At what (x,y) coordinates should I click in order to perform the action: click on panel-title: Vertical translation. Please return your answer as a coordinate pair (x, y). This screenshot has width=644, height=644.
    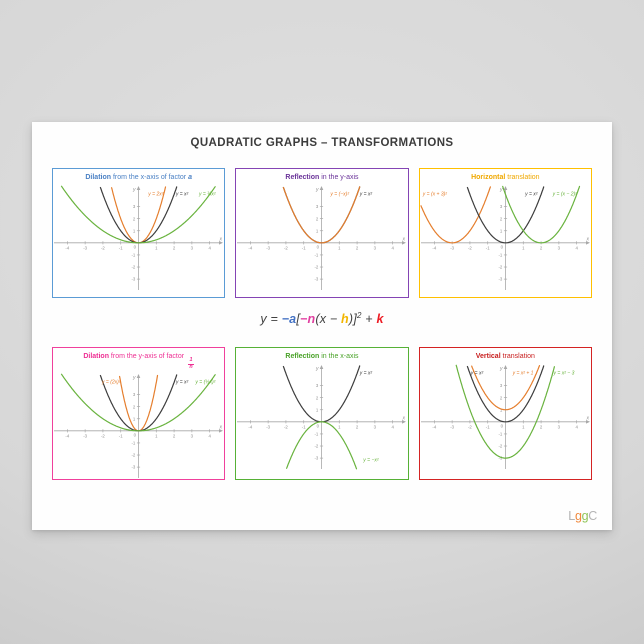
    Looking at the image, I should click on (505, 357).